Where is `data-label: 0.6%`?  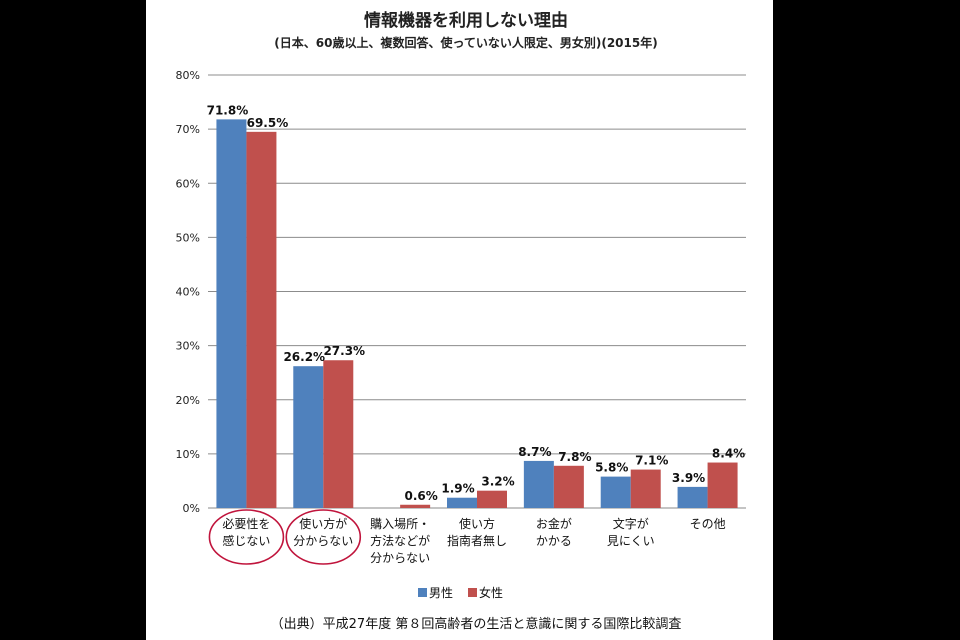 data-label: 0.6% is located at coordinates (421, 496).